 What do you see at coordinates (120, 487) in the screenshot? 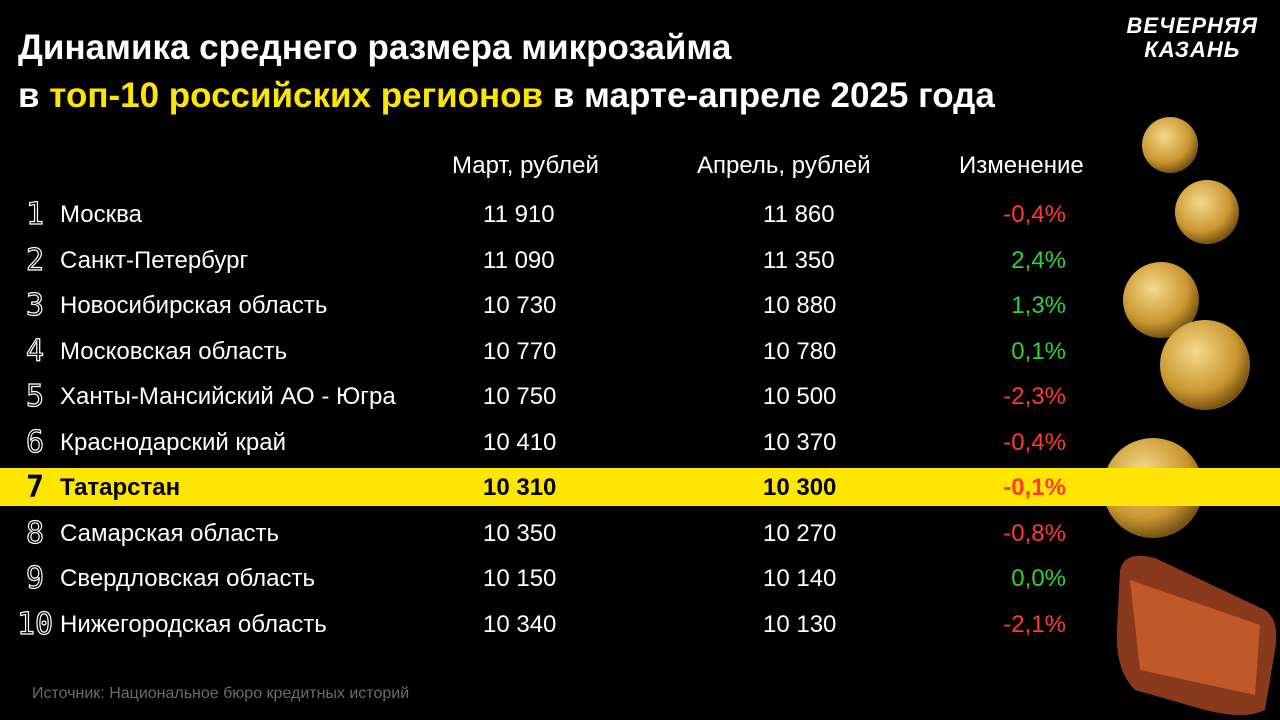
I see `region: Татарстан` at bounding box center [120, 487].